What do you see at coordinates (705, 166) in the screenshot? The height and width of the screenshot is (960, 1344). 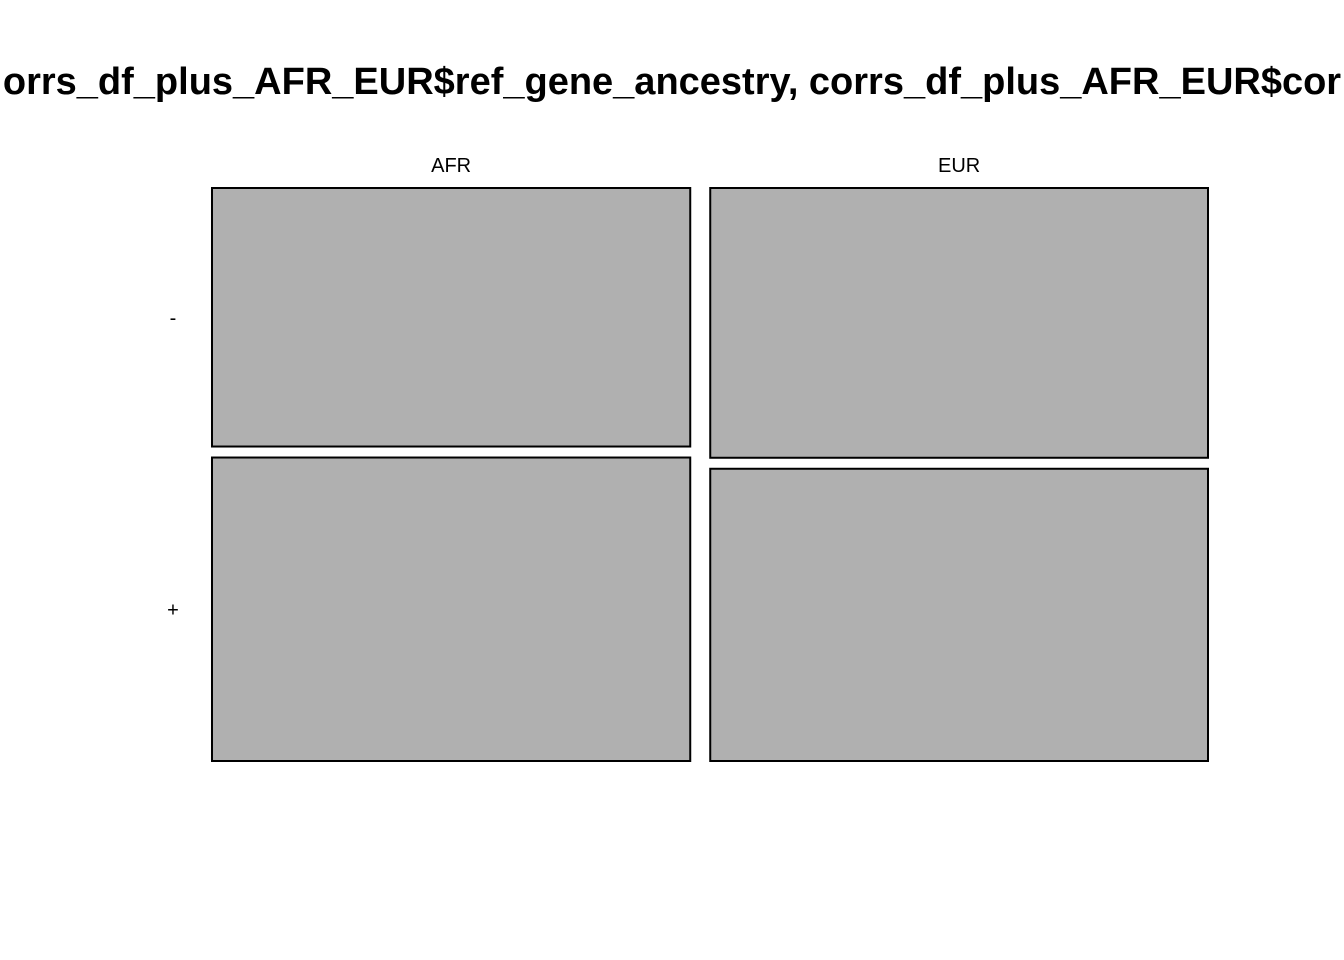 I see `column-labels: AFR EUR` at bounding box center [705, 166].